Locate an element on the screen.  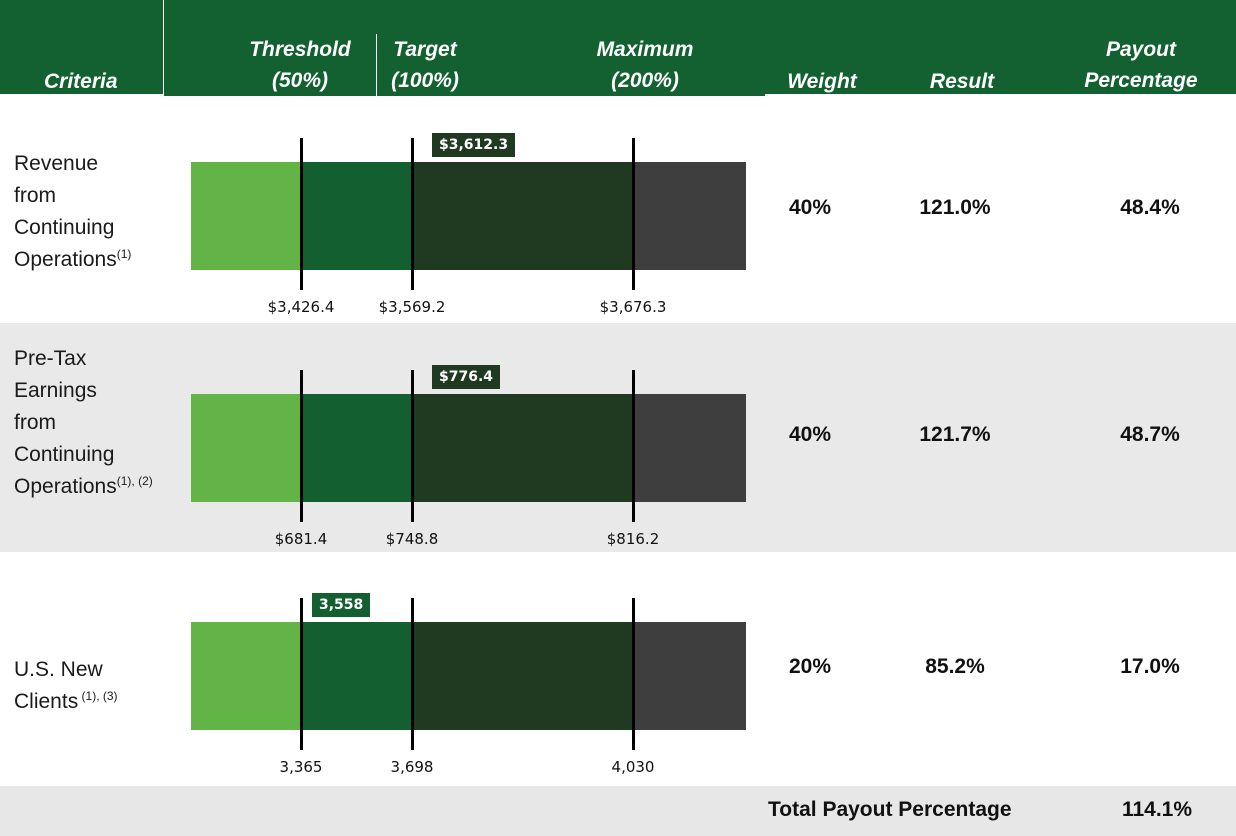
header-payout: Payout Percentage is located at coordinates (1141, 65).